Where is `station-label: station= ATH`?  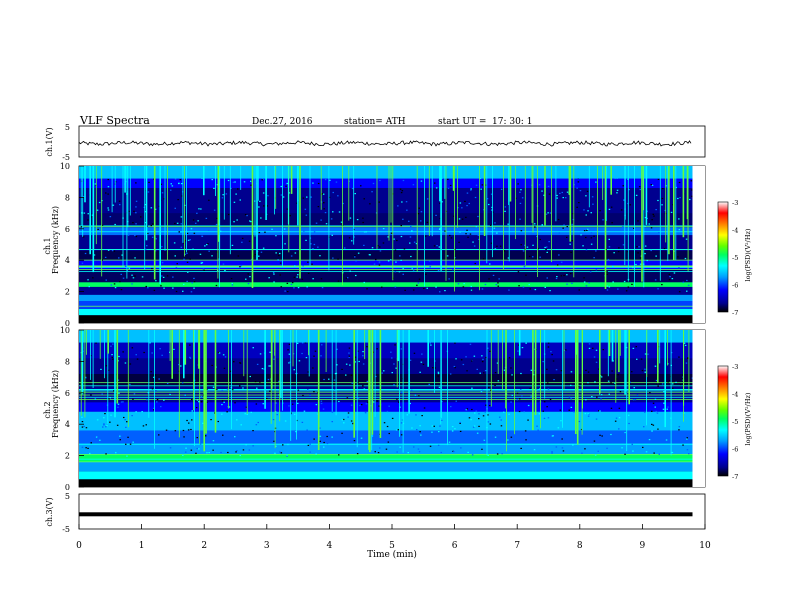 station-label: station= ATH is located at coordinates (375, 122).